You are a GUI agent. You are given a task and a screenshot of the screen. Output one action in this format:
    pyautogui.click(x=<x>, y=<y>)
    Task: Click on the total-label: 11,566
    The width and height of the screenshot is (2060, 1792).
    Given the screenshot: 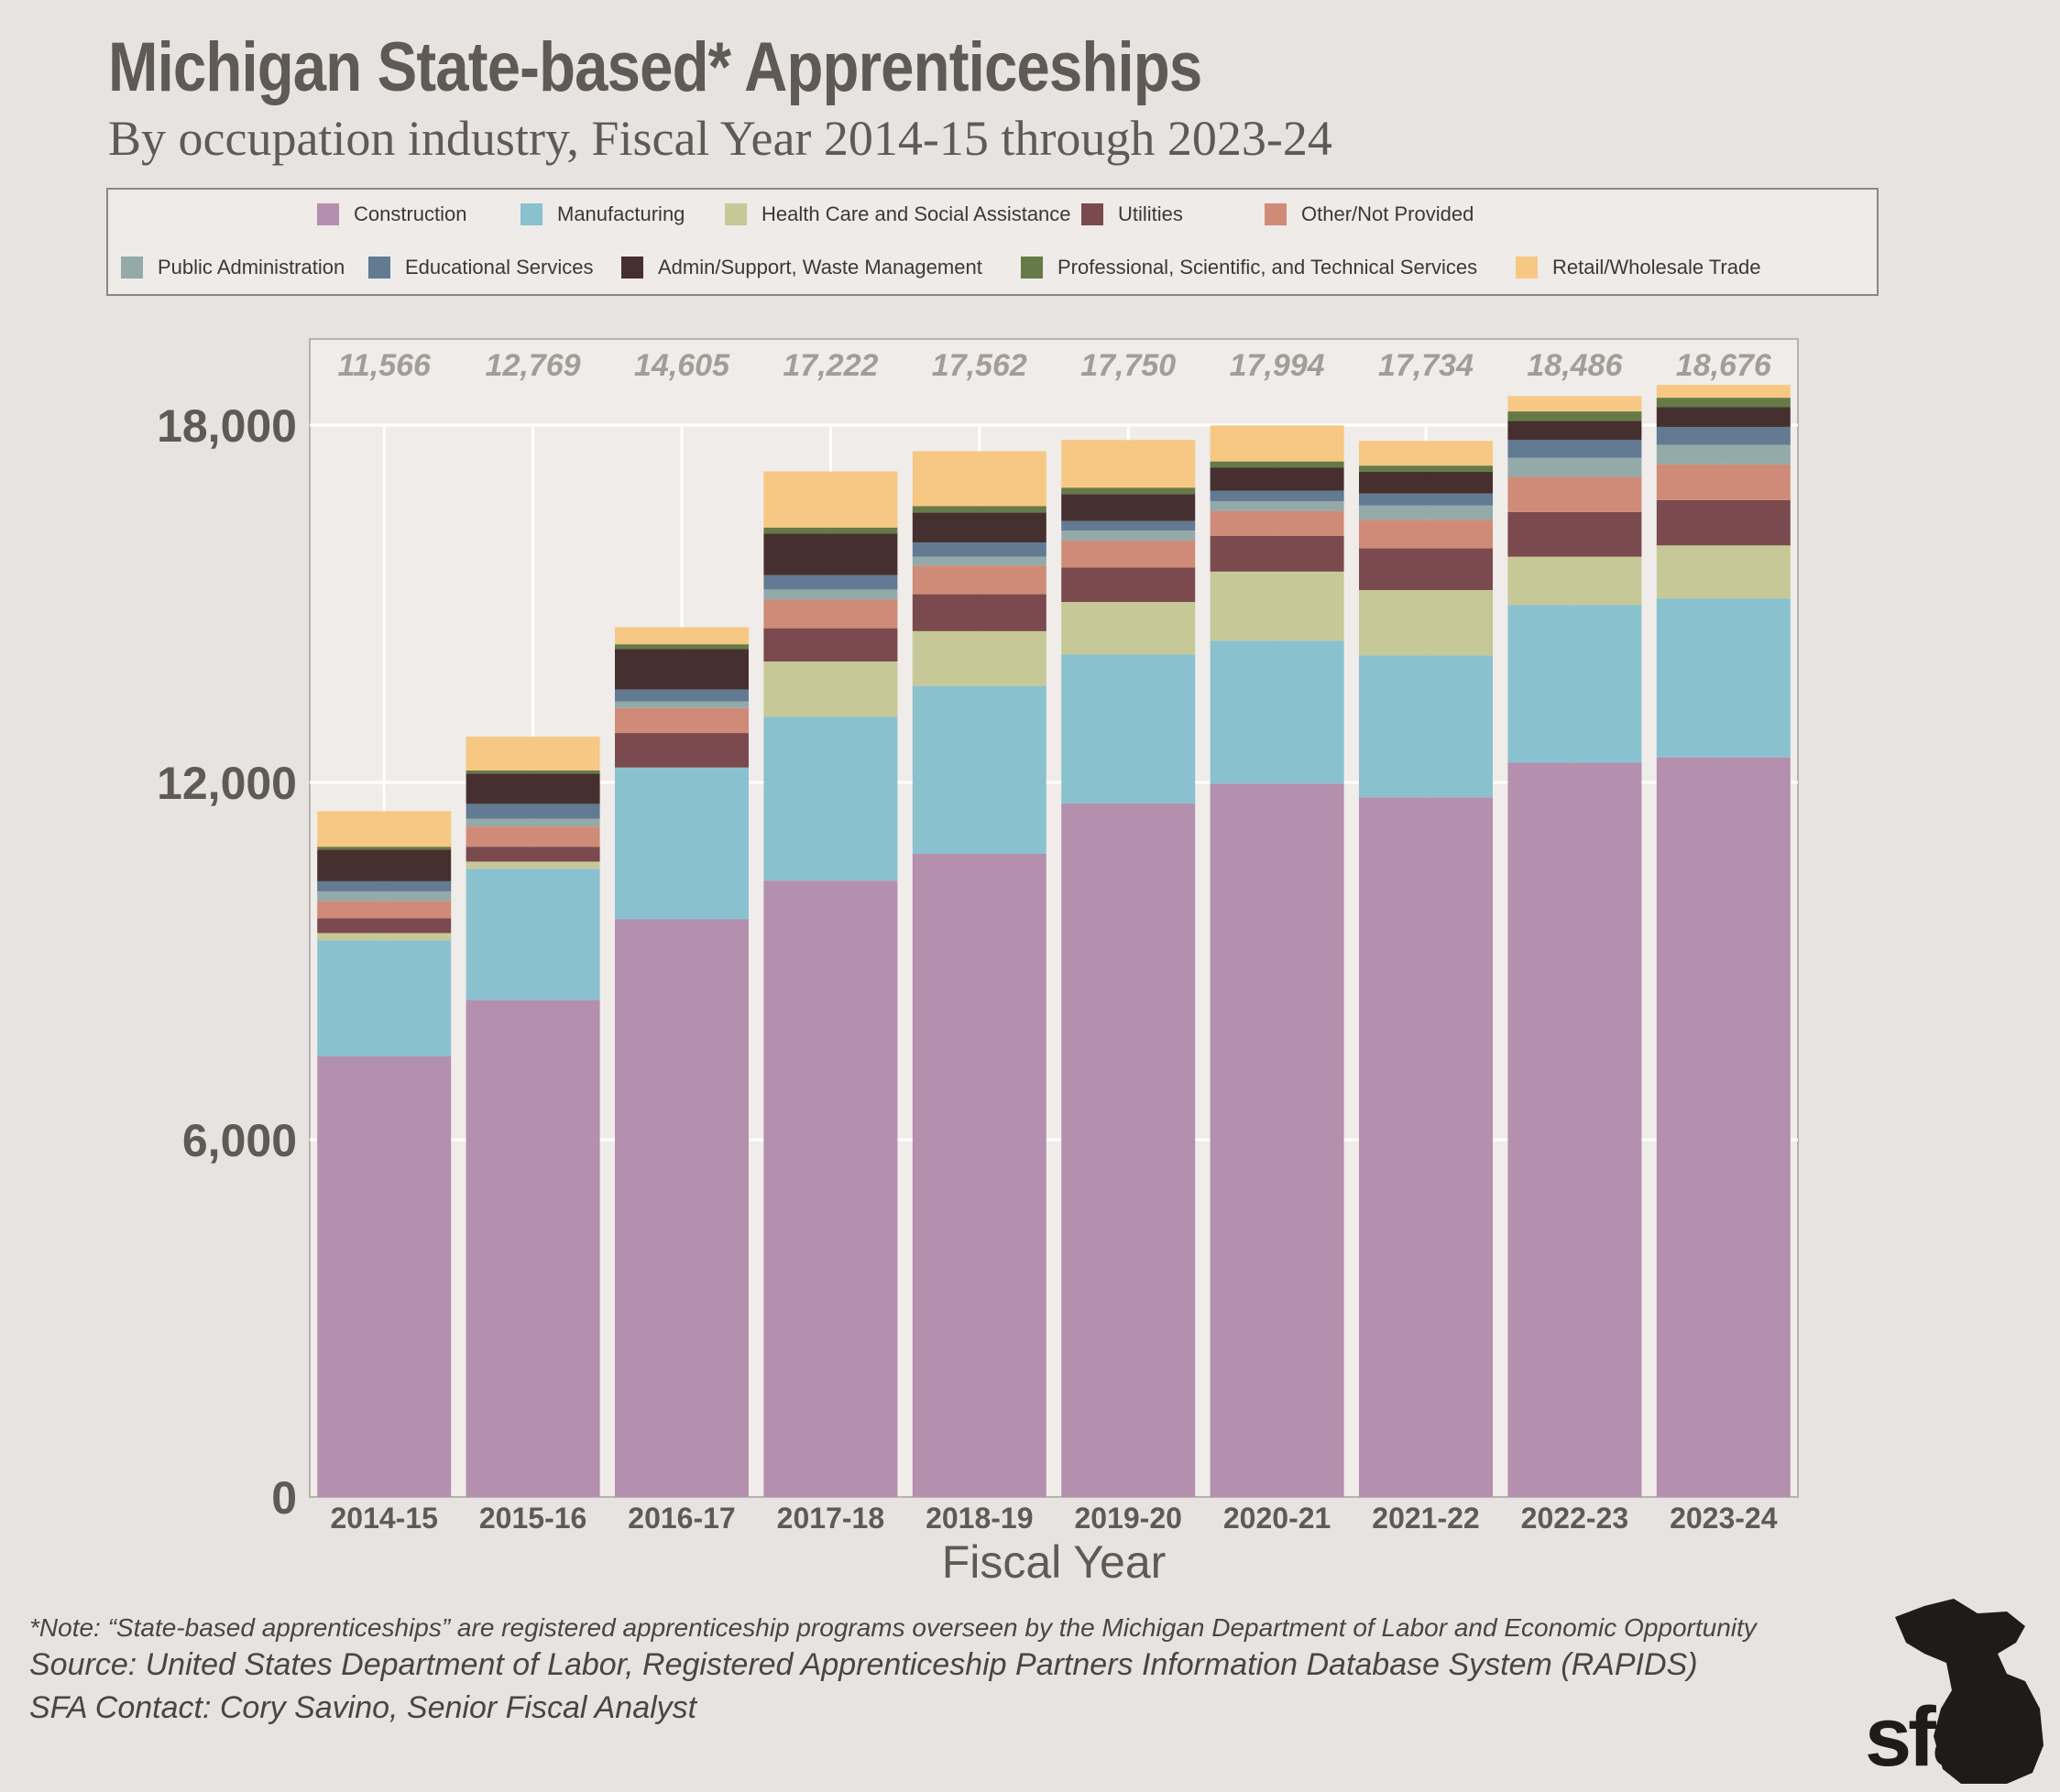 What is the action you would take?
    pyautogui.click(x=384, y=366)
    